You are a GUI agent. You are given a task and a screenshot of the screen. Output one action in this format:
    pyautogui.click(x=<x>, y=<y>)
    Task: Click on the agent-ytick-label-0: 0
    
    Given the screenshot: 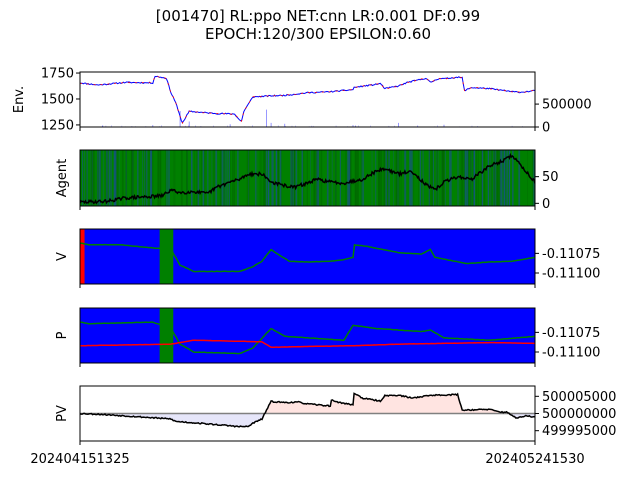 What is the action you would take?
    pyautogui.click(x=546, y=204)
    